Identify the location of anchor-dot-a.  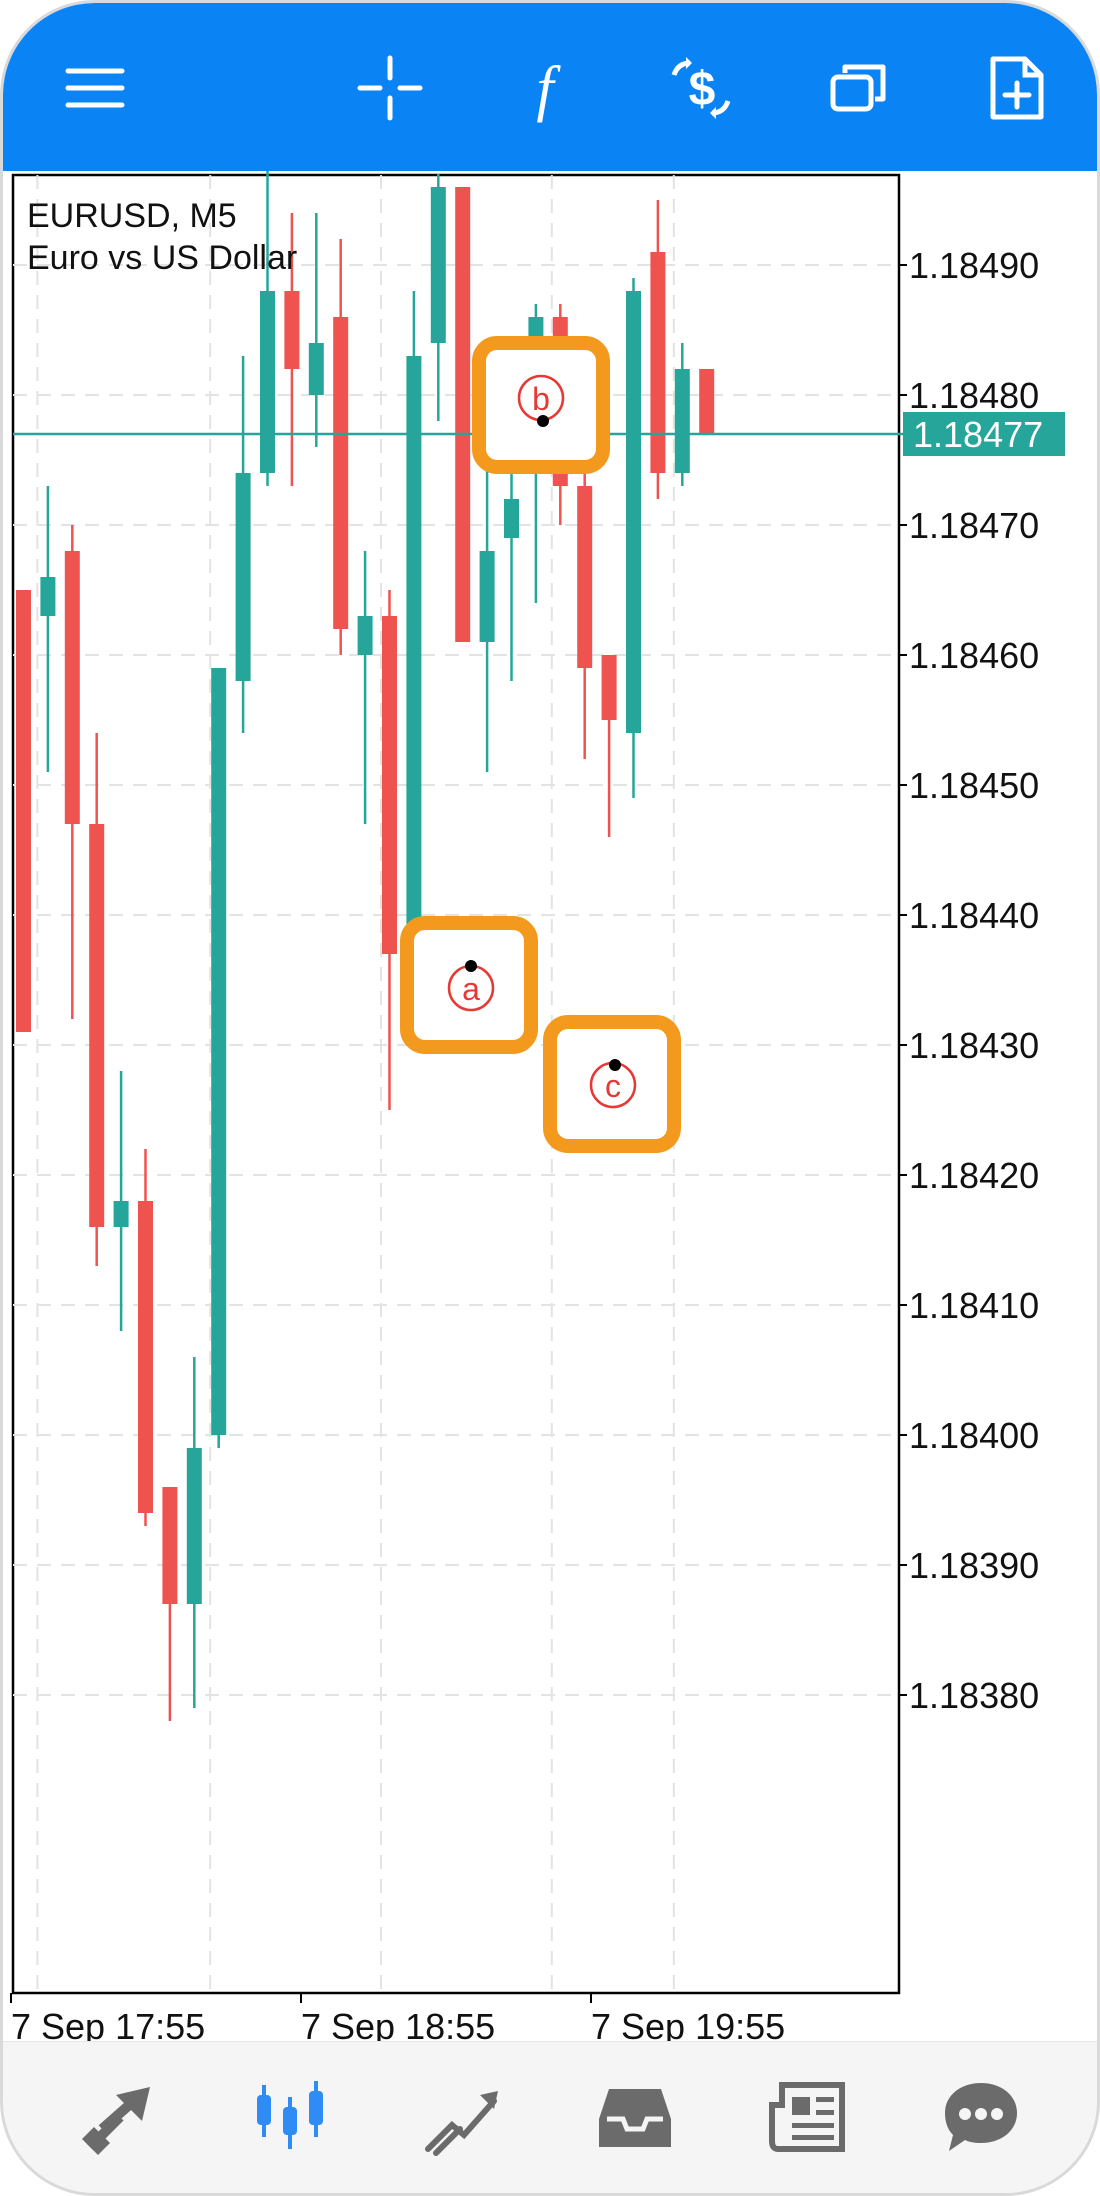
(471, 966).